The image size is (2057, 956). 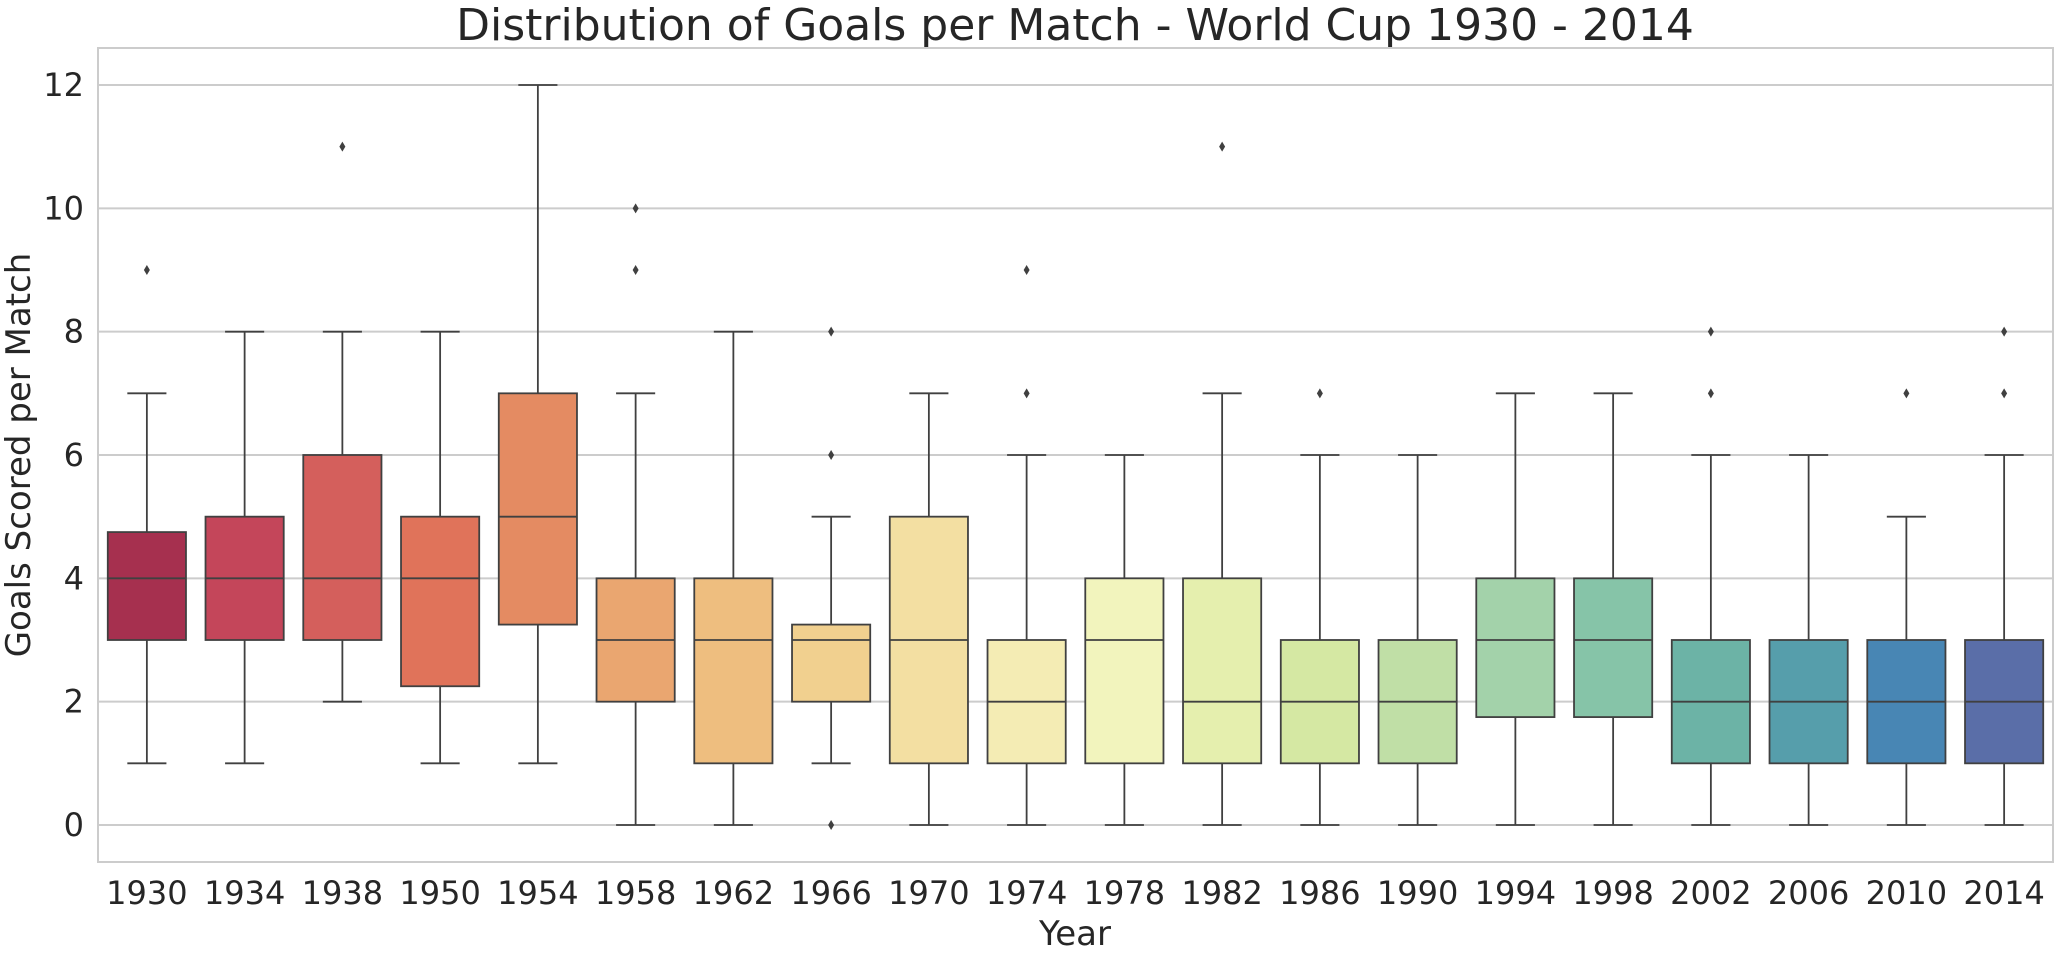 I want to click on box-1954, so click(x=537, y=424).